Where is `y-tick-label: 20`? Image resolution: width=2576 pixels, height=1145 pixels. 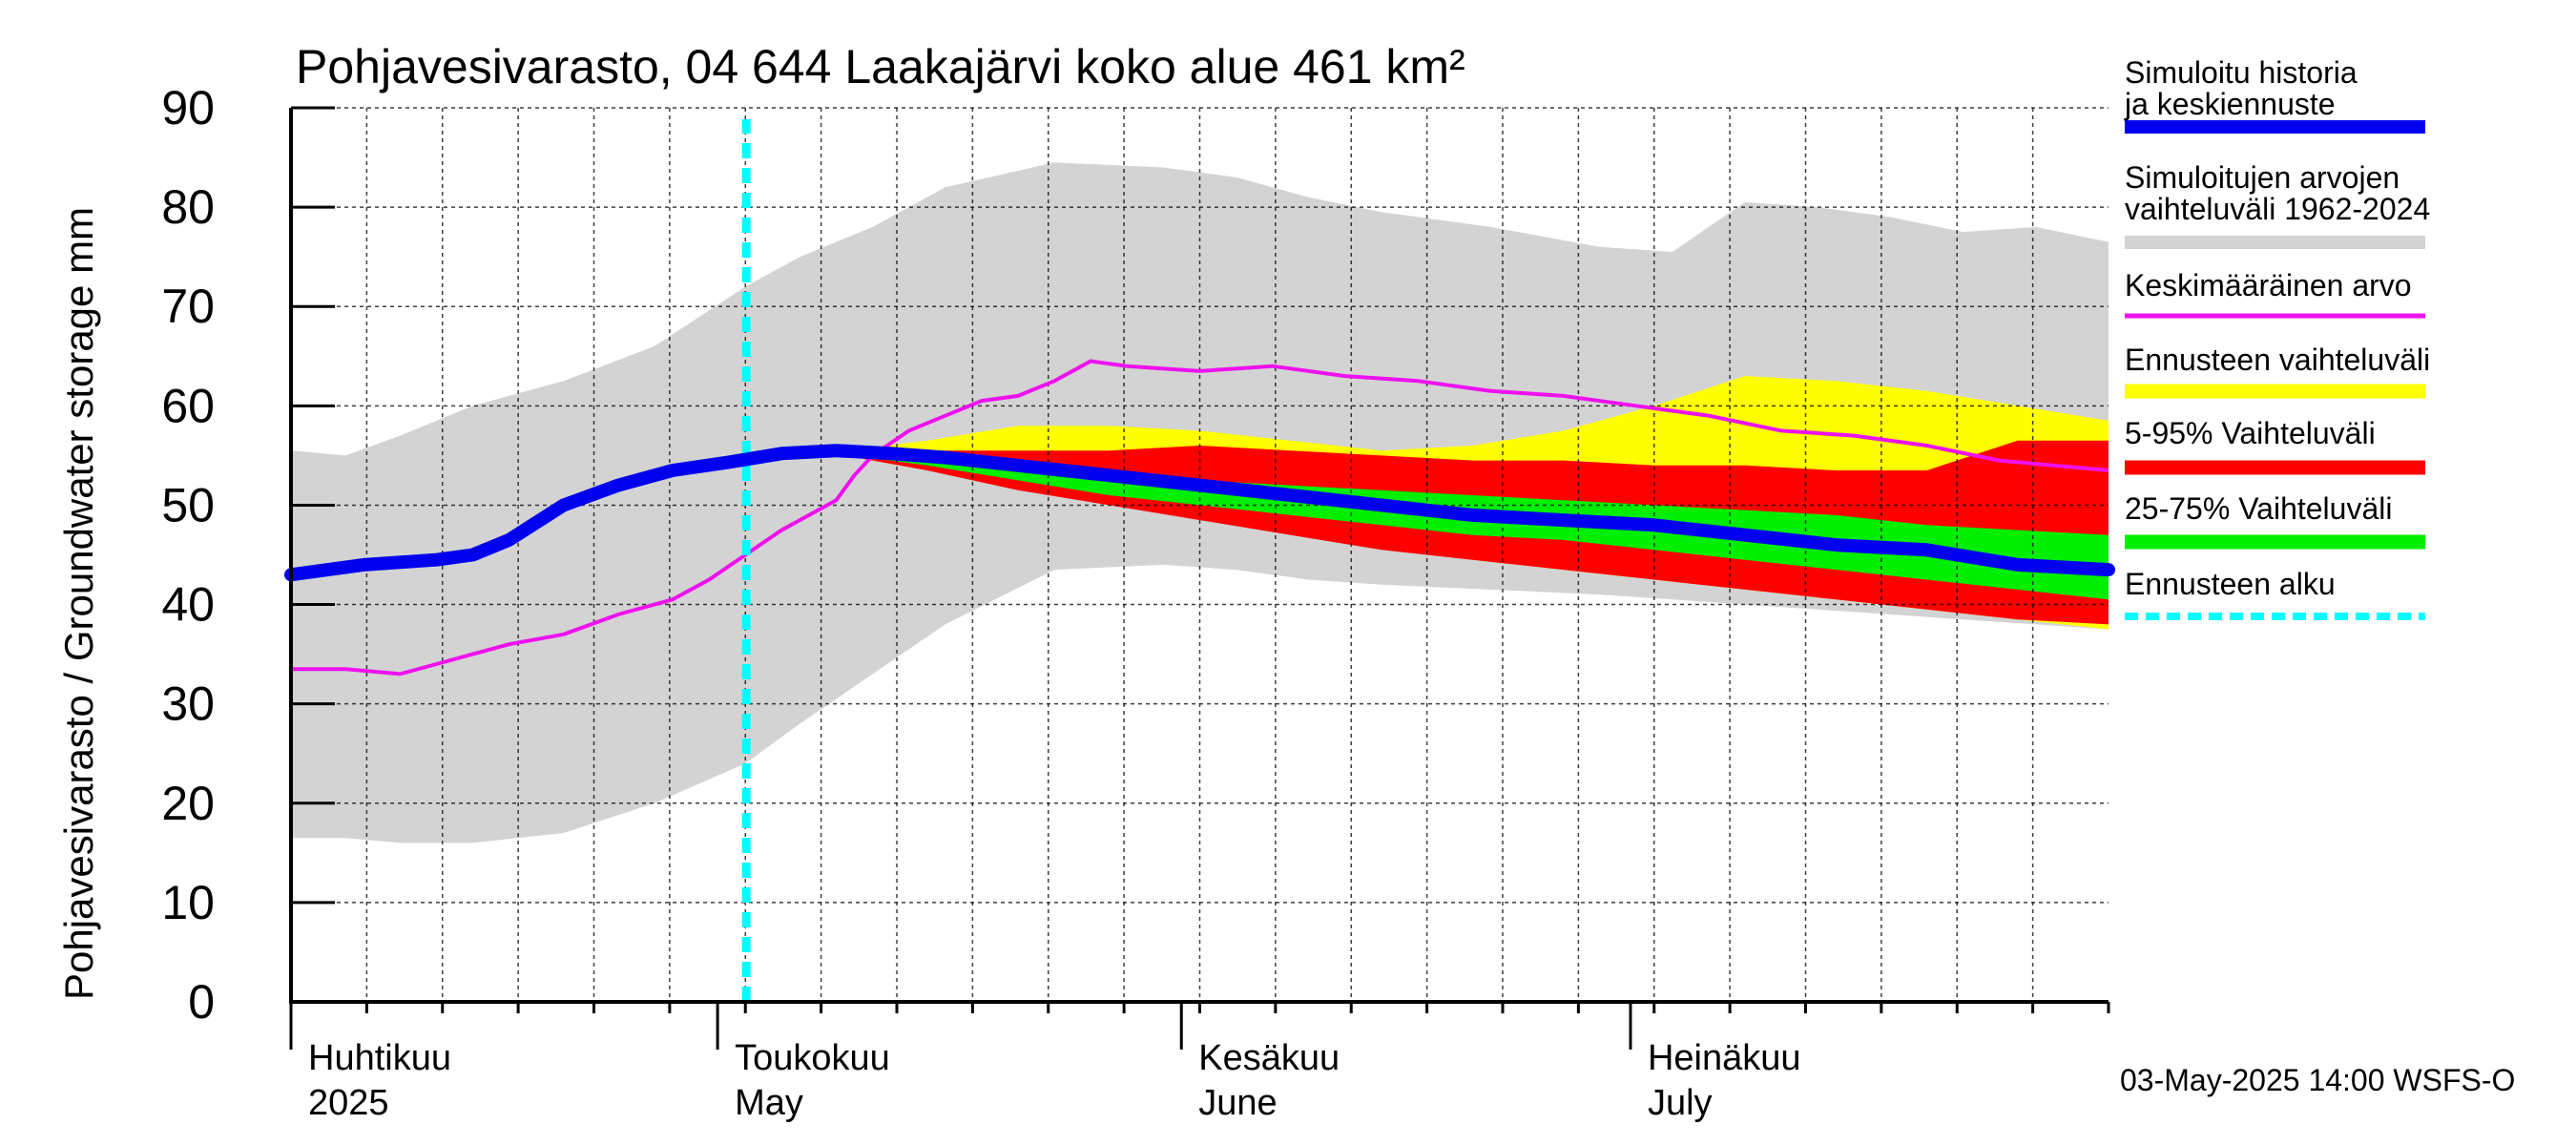 y-tick-label: 20 is located at coordinates (188, 803).